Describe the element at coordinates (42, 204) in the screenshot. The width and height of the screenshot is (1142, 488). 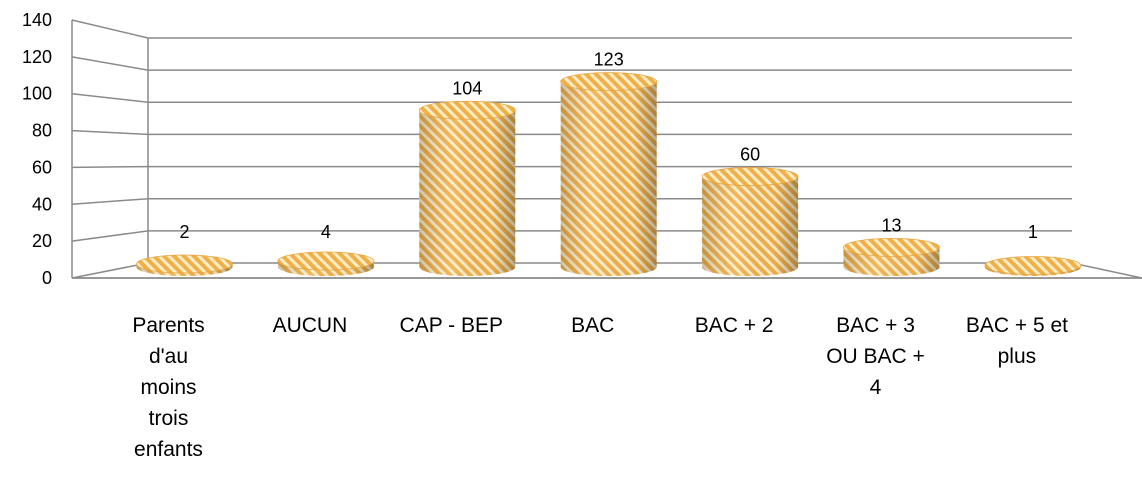
I see `y-tick-label: 40` at that location.